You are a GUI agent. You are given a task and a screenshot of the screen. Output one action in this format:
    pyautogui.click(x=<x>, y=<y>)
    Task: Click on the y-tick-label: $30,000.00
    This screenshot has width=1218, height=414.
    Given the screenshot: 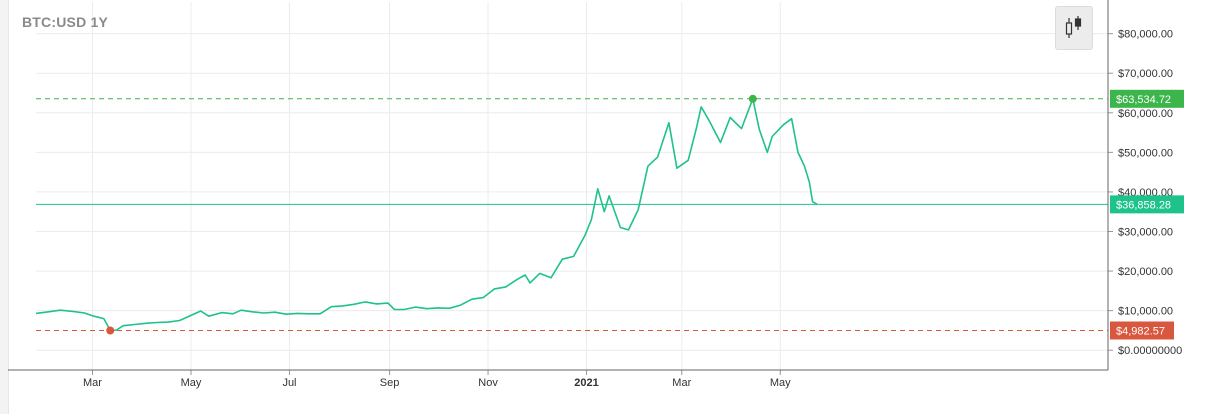 What is the action you would take?
    pyautogui.click(x=1145, y=233)
    